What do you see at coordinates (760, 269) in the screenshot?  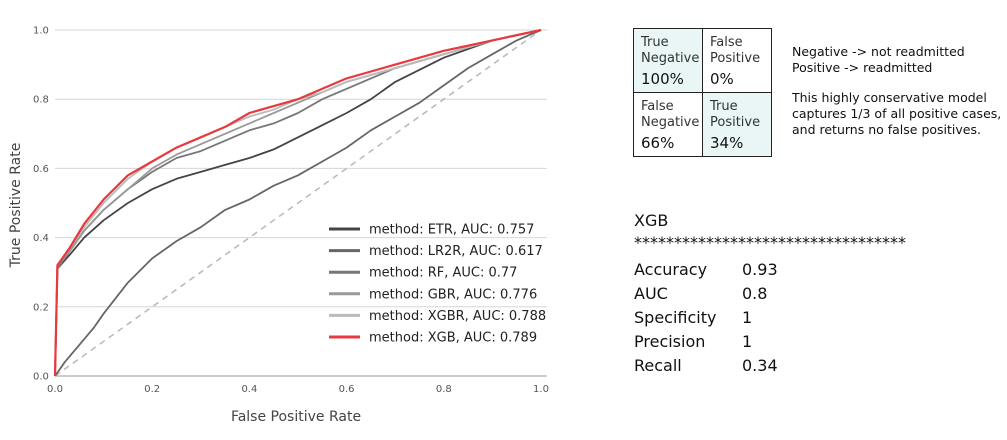 I see `metric-value: 0.93` at bounding box center [760, 269].